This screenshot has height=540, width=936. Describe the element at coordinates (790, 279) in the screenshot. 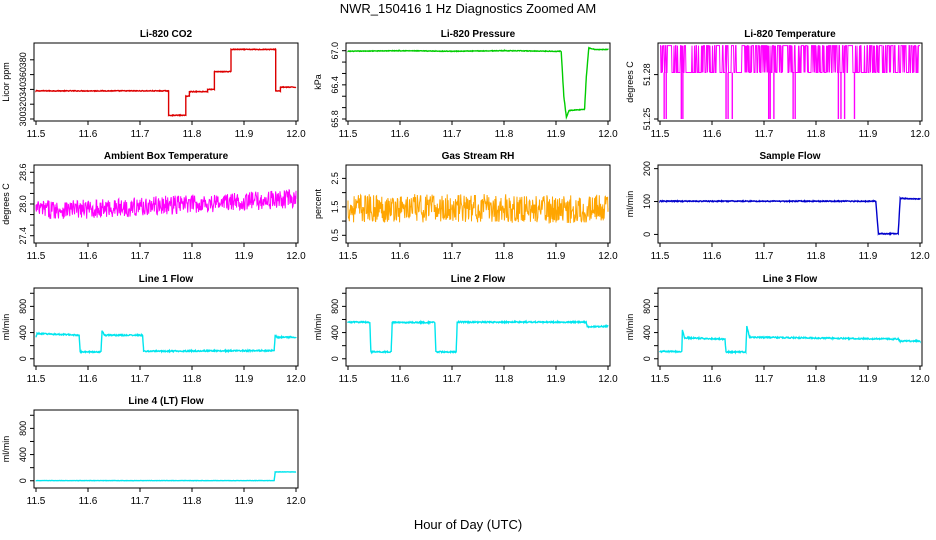

I see `panel-title: Line 3 Flow` at that location.